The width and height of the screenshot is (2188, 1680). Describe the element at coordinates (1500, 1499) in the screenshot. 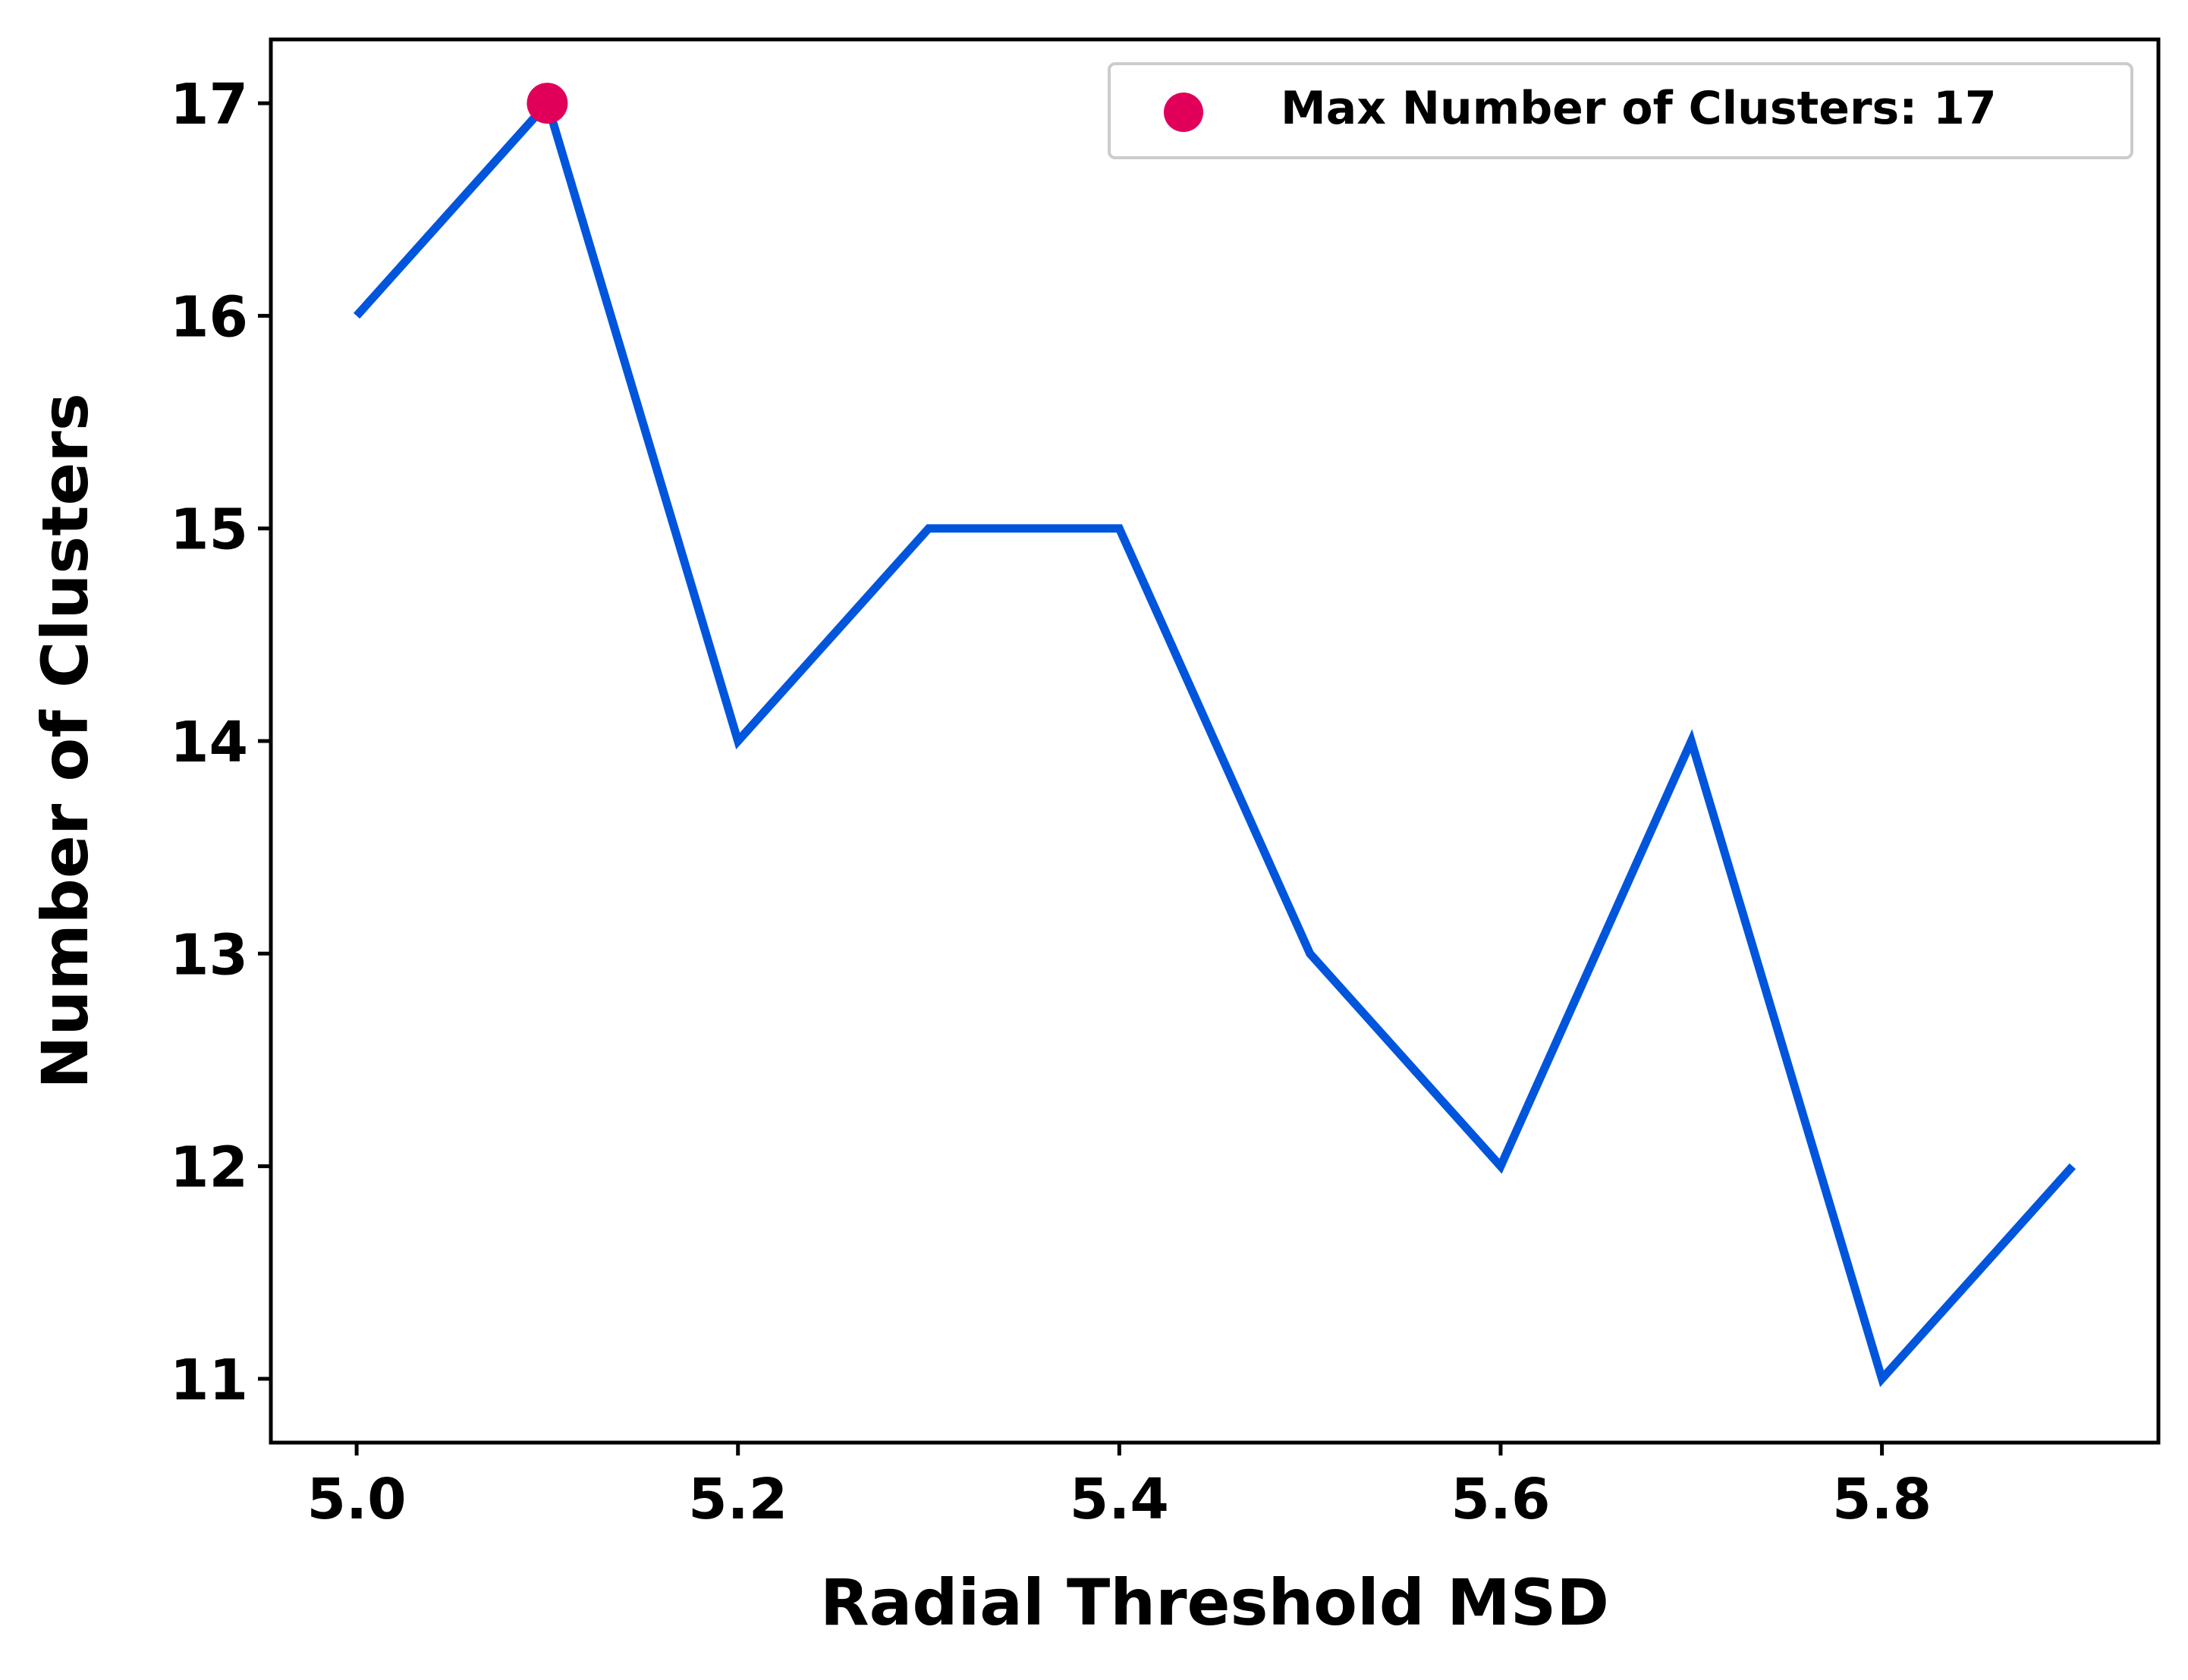

I see `x-tick-label: 5.6` at that location.